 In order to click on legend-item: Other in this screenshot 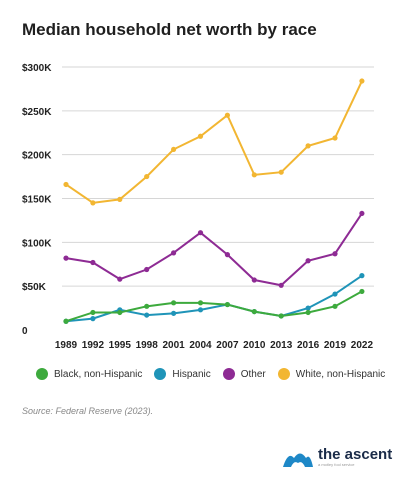, I will do `click(244, 374)`.